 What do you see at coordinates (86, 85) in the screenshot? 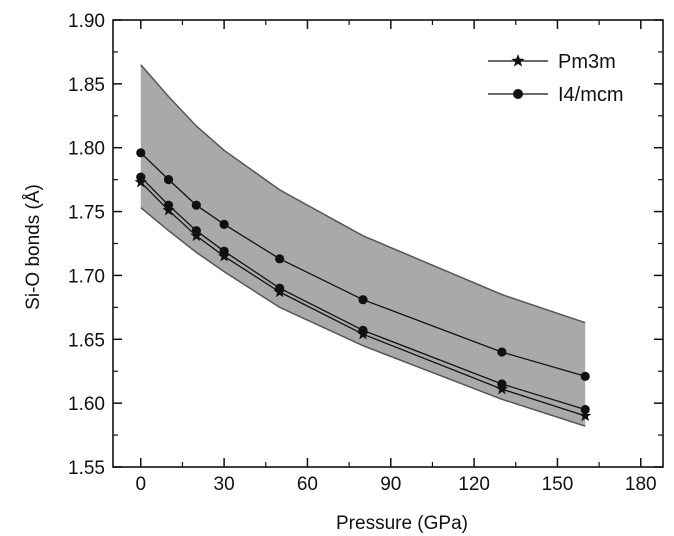
I see `y-tick-label: 1.85` at bounding box center [86, 85].